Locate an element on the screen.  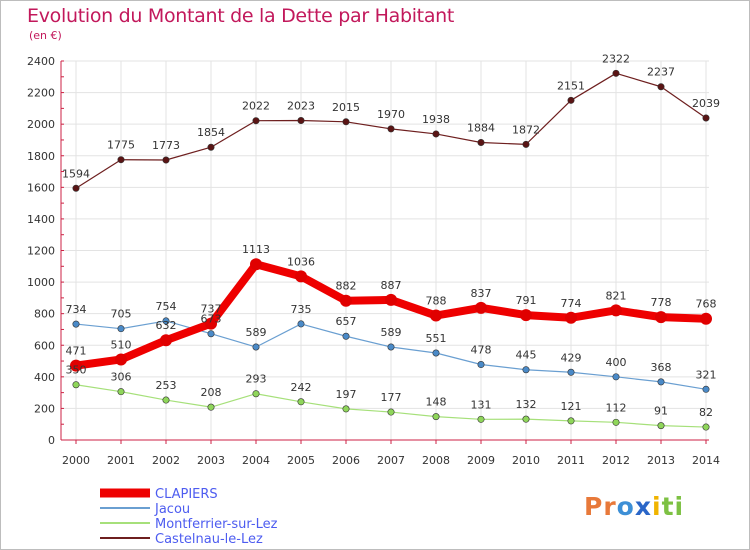
y-tick-label: 1600 is located at coordinates (41, 187).